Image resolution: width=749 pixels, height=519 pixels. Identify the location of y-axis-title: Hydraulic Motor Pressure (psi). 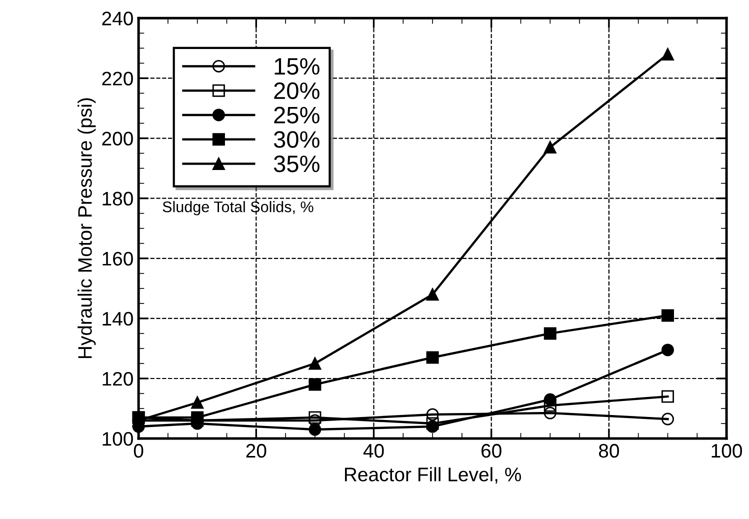
(87, 228).